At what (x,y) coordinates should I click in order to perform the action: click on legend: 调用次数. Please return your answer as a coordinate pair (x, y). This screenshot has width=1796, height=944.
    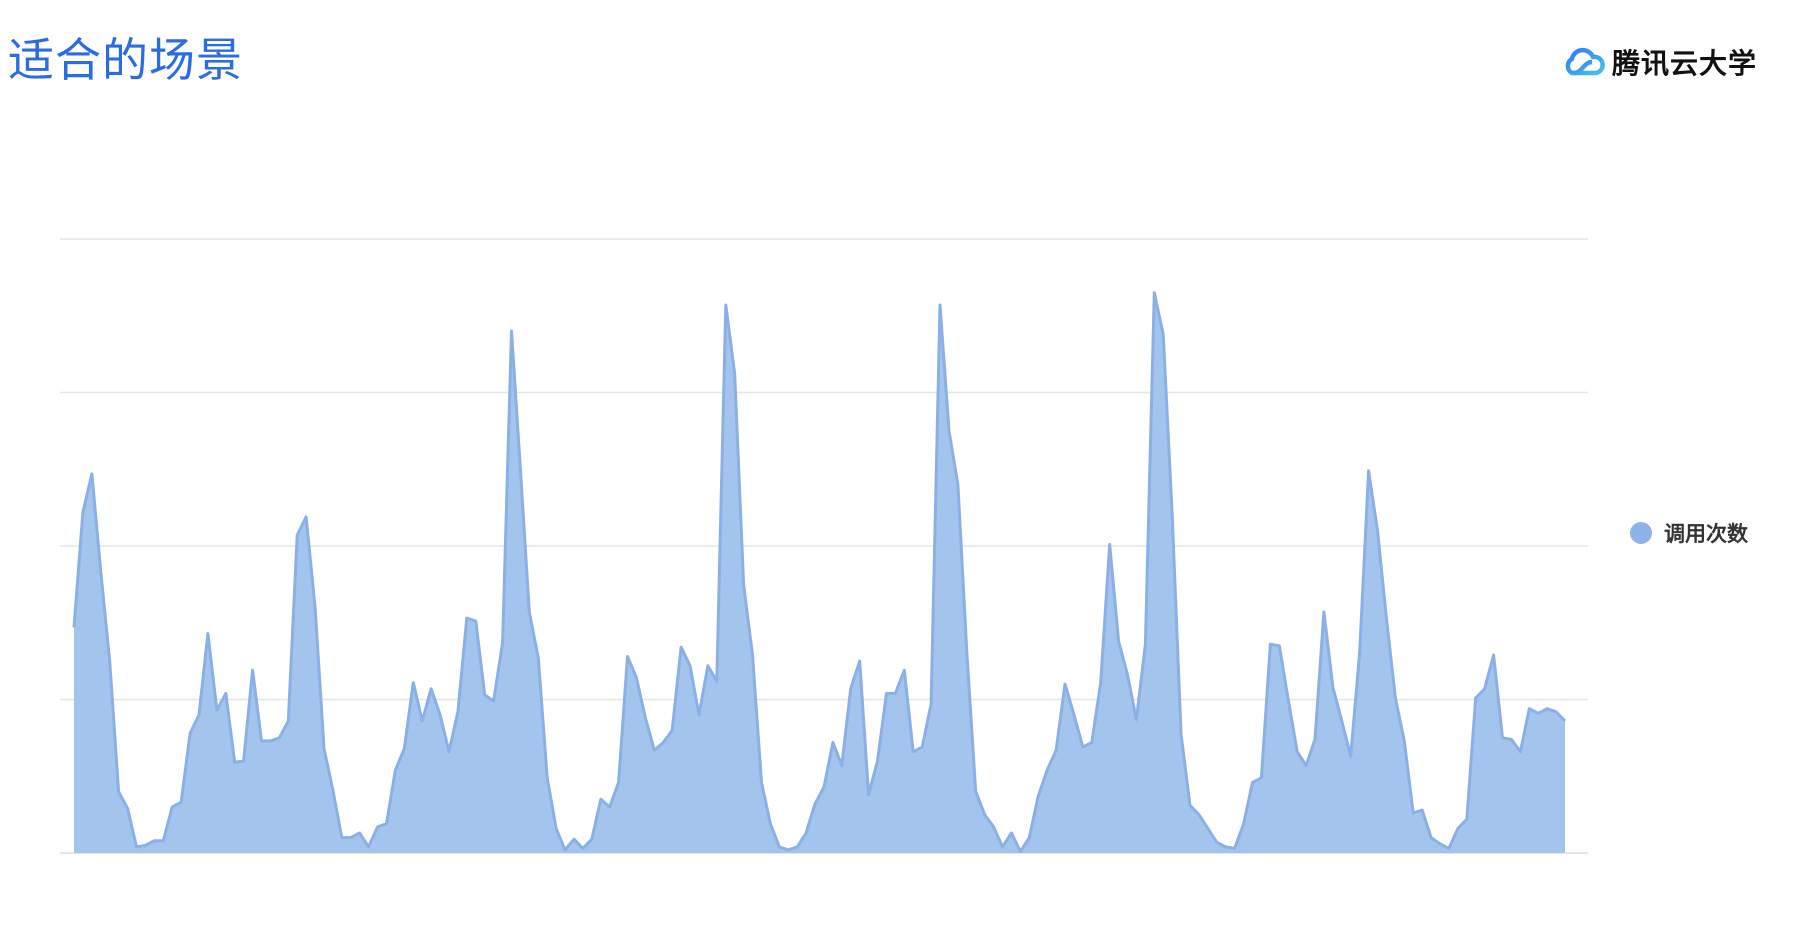
    Looking at the image, I should click on (1689, 533).